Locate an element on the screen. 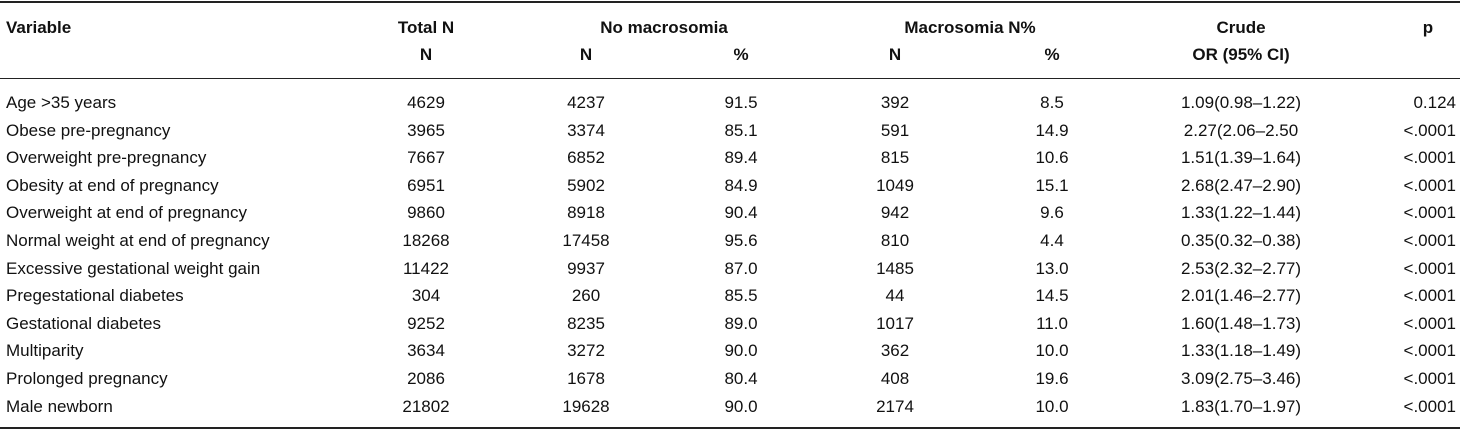 Image resolution: width=1460 pixels, height=430 pixels. cell-total-n: 18268 is located at coordinates (426, 240).